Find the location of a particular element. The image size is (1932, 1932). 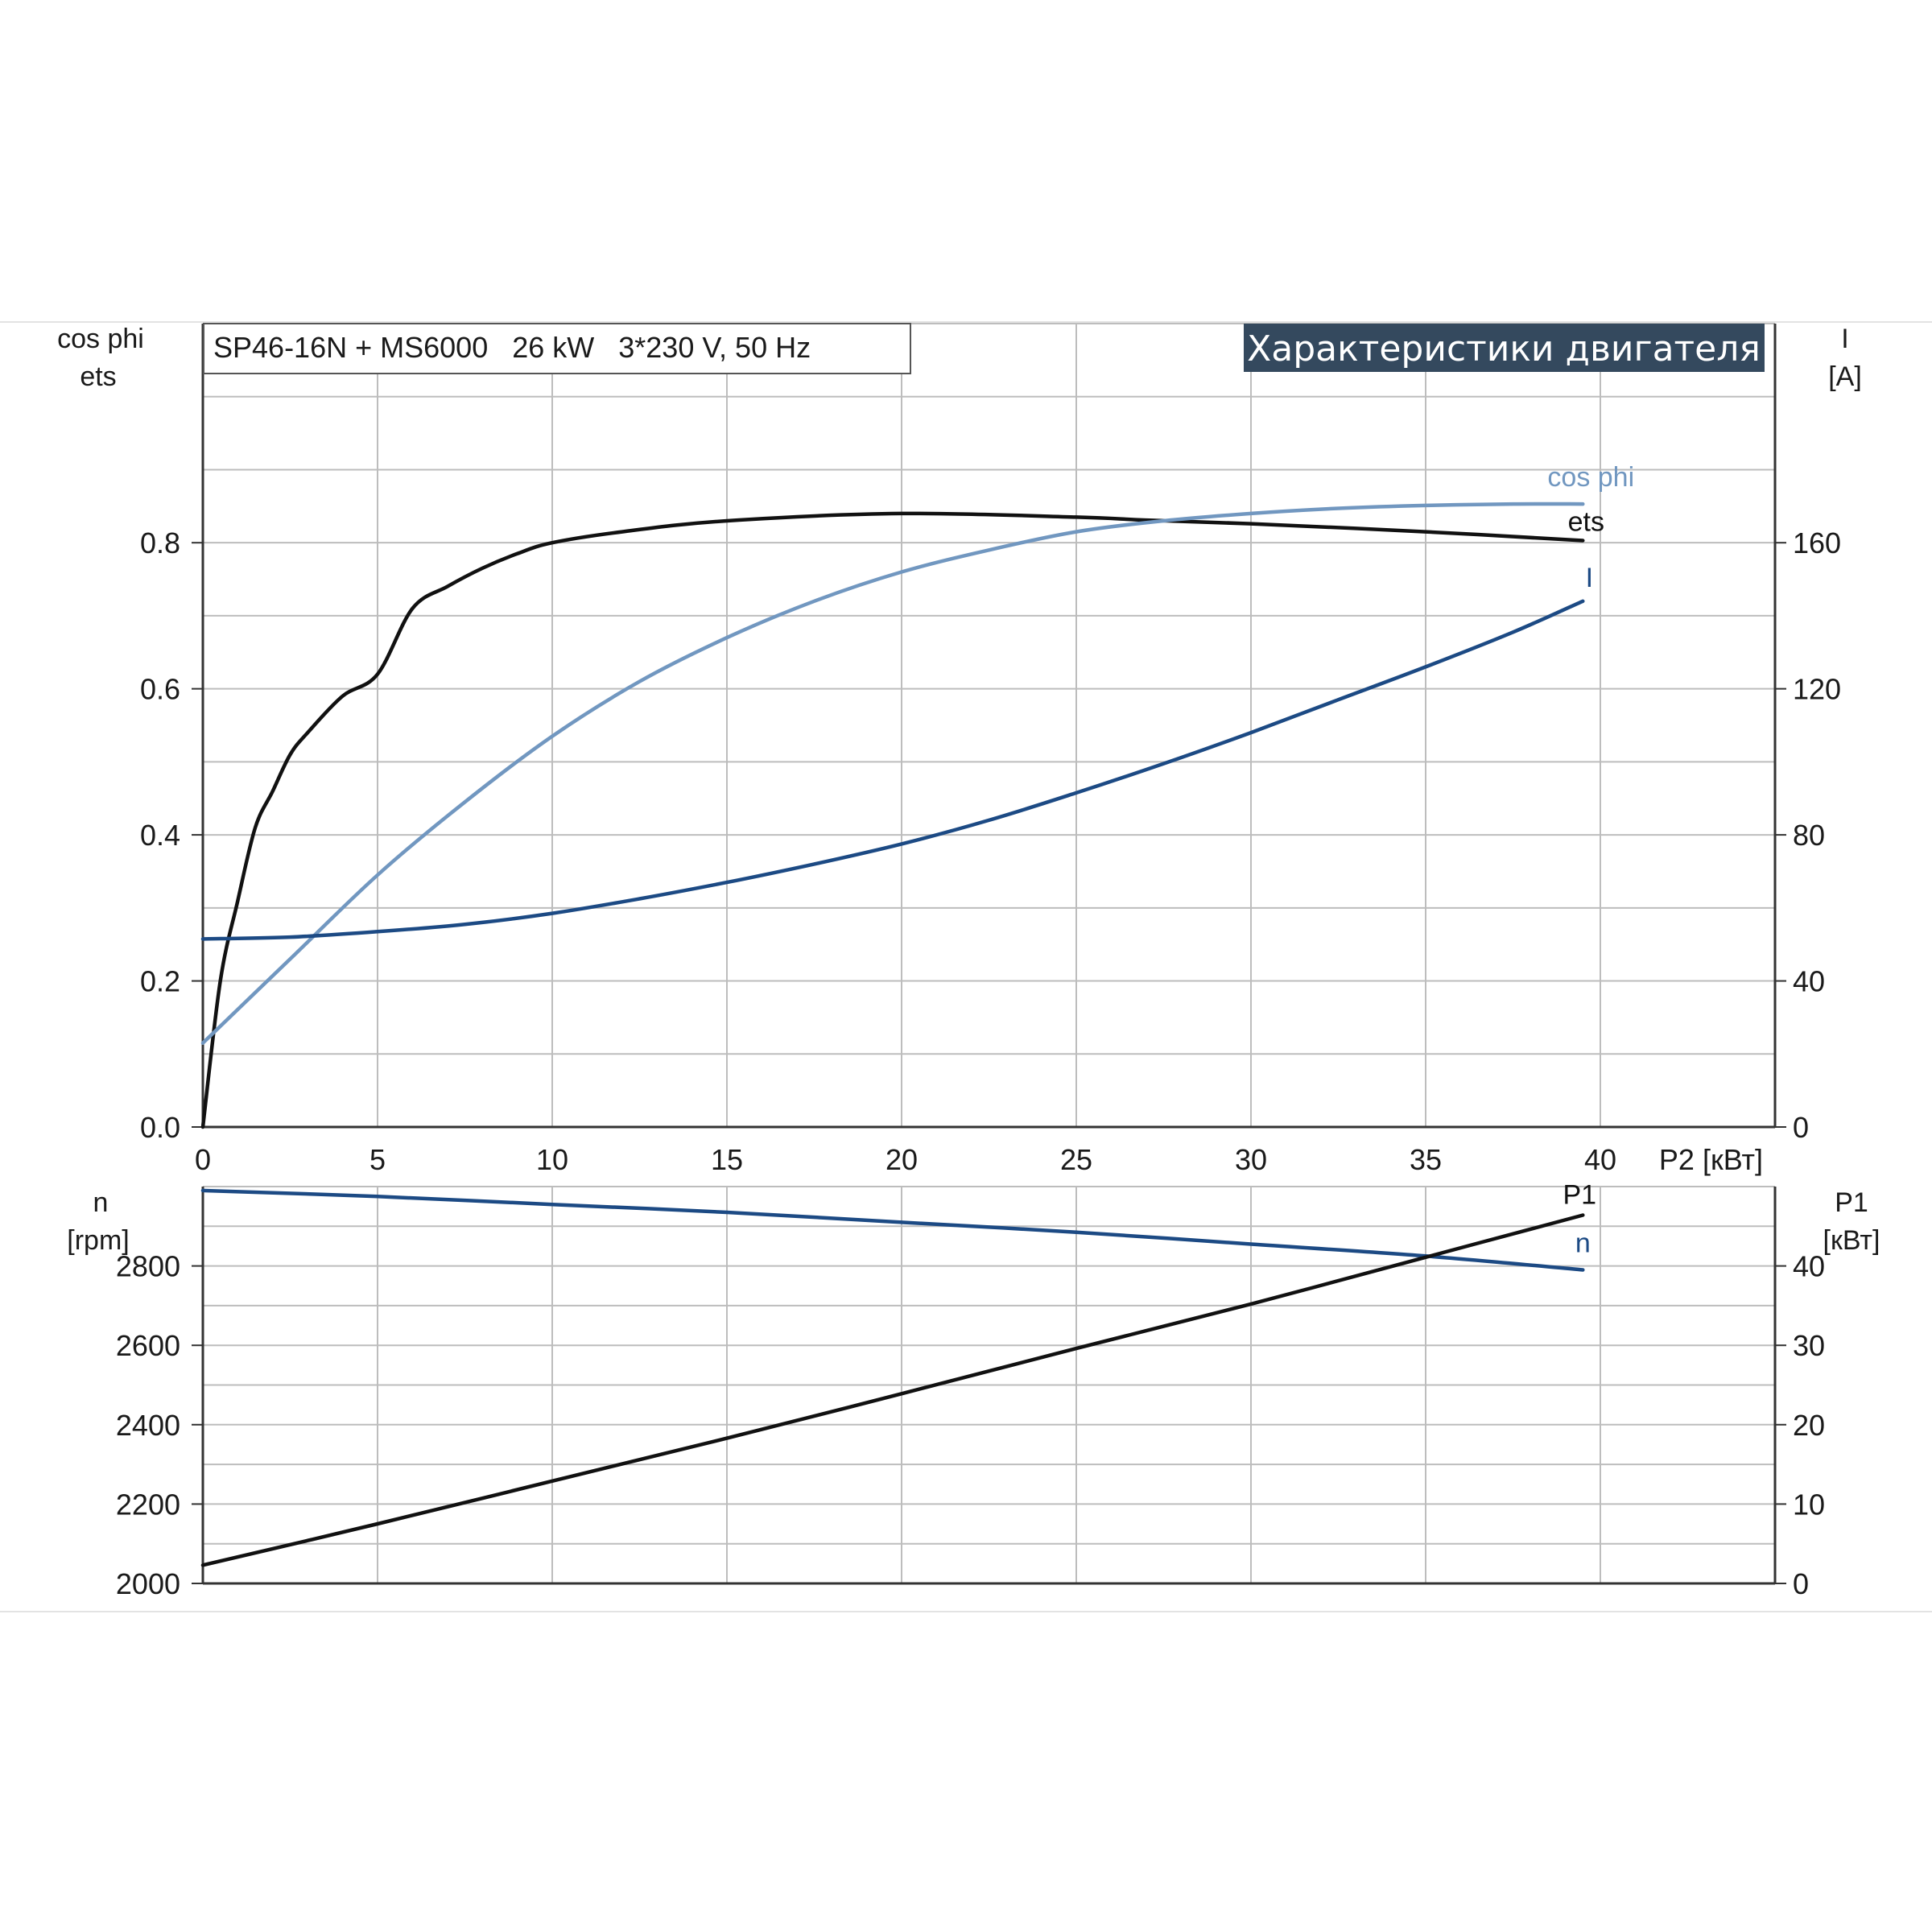

x-tick-label: 25 is located at coordinates (1076, 1159).